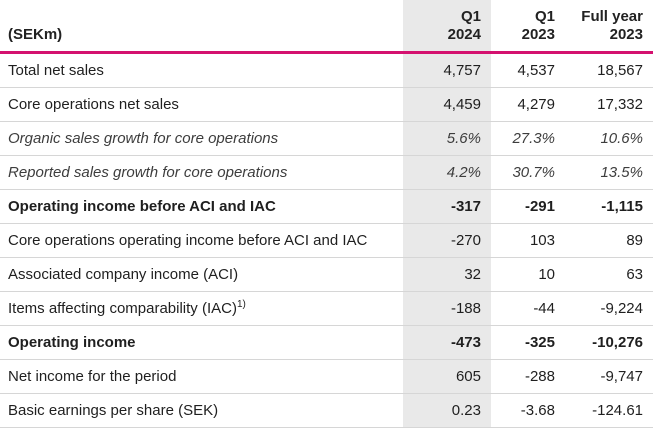 The width and height of the screenshot is (653, 428). I want to click on table-header: (SEKm) Q1 2024 Q1 2023 Full year 2023, so click(326, 26).